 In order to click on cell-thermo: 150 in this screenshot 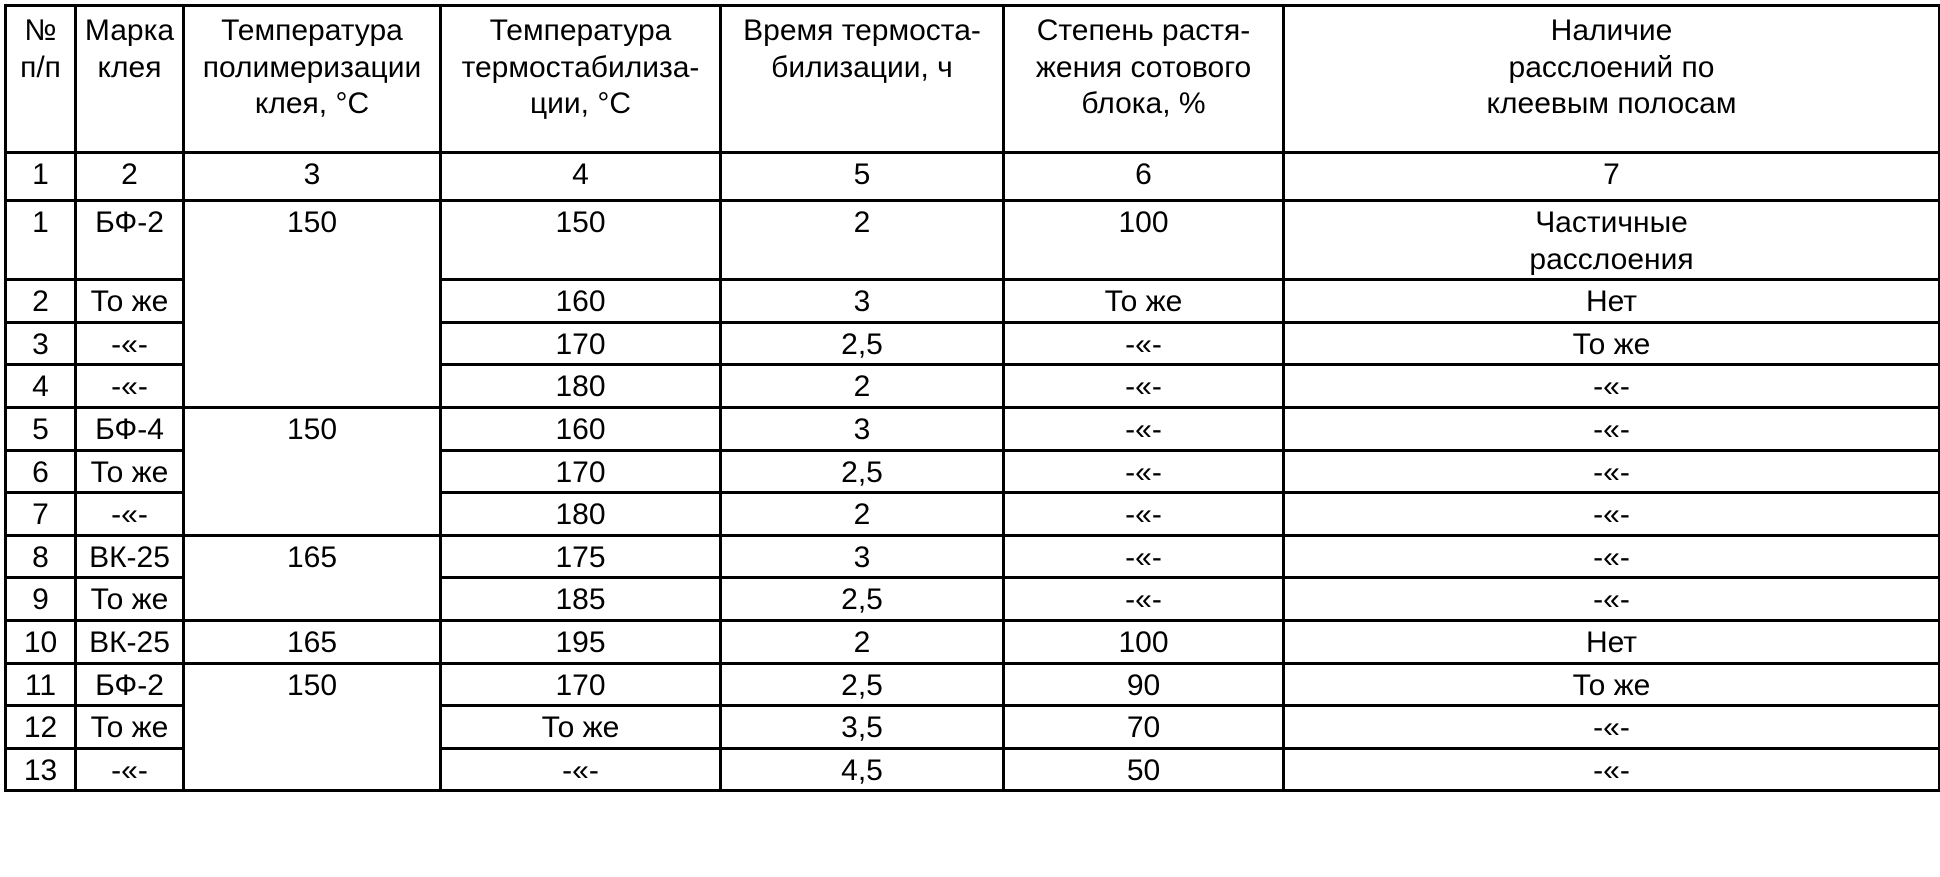, I will do `click(580, 240)`.